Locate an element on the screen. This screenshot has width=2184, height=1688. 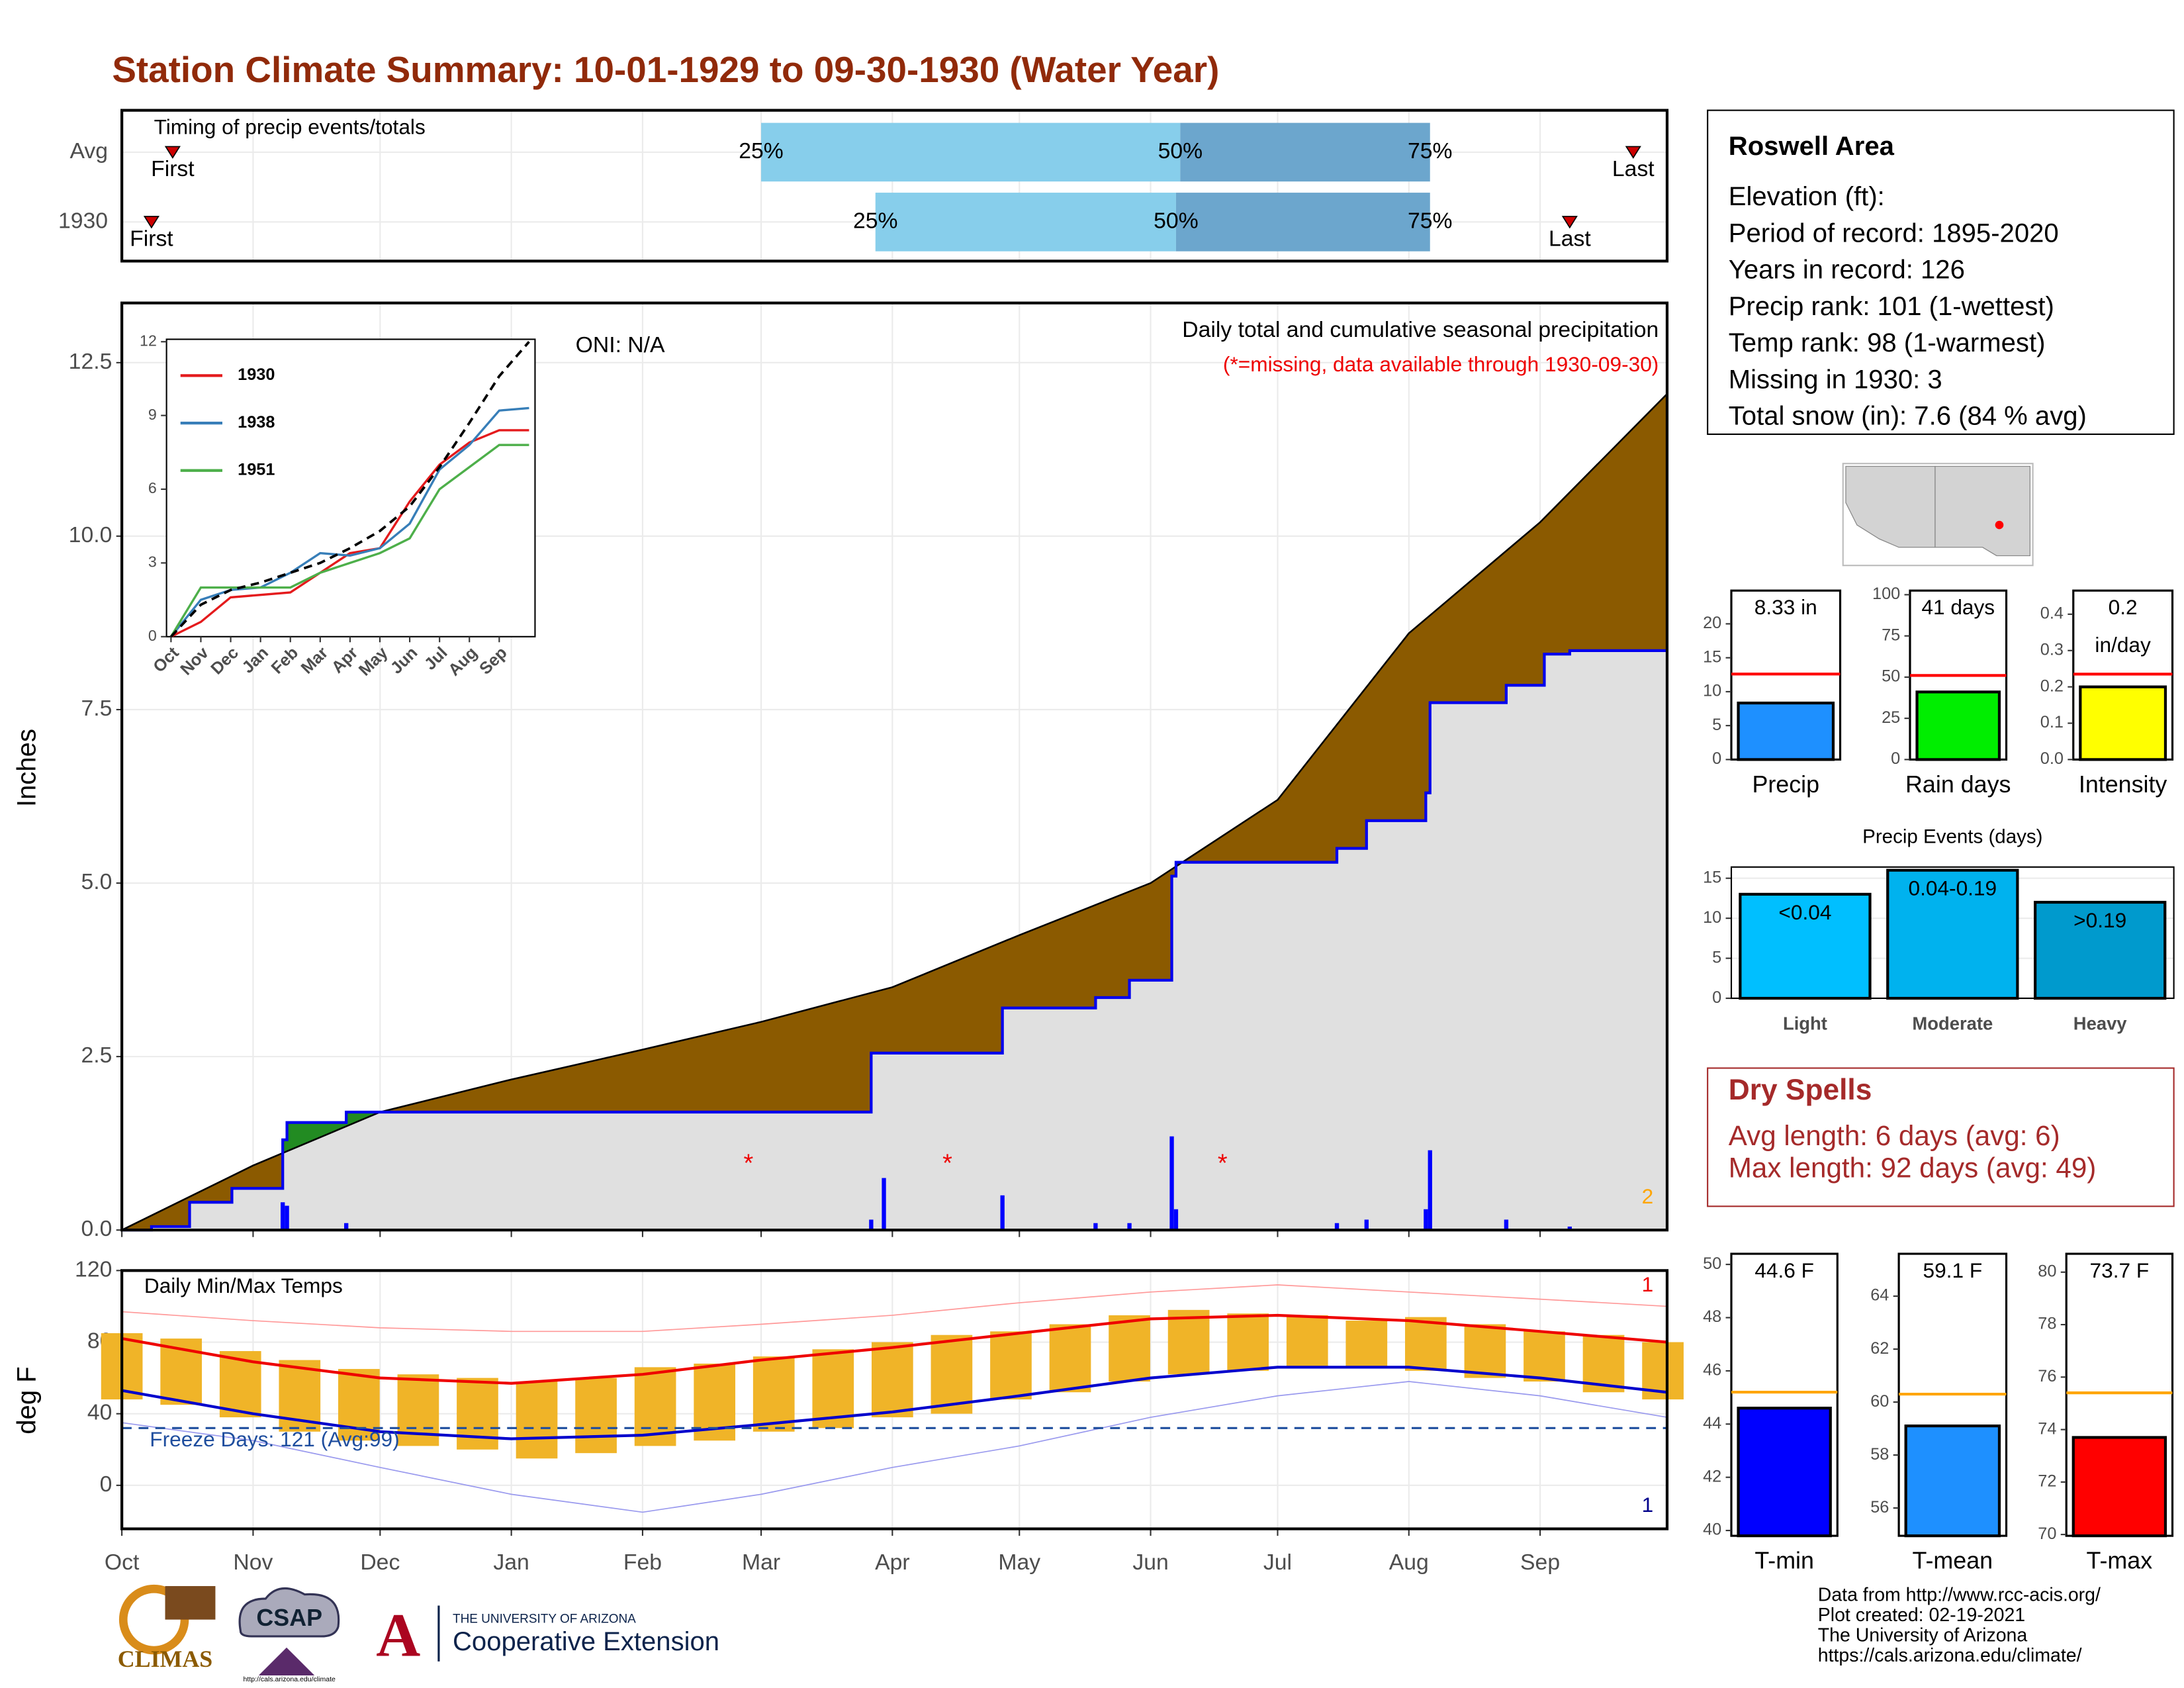
y-tick-label: 0.1 is located at coordinates (2052, 722).